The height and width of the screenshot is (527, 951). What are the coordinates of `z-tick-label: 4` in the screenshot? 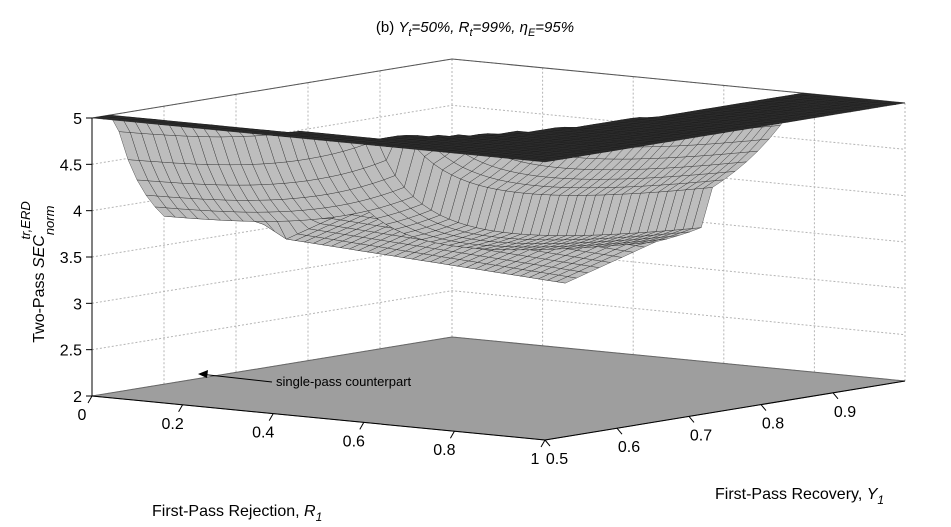 It's located at (77, 212).